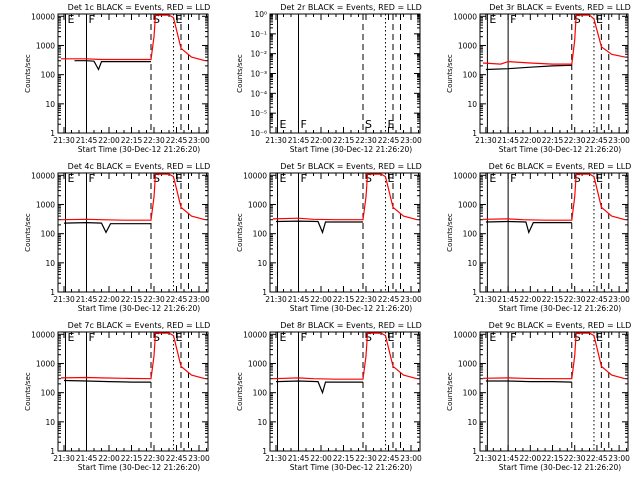 The height and width of the screenshot is (480, 640). What do you see at coordinates (139, 166) in the screenshot?
I see `panel-title: Det 4c BLACK = Events, RED = LLD` at bounding box center [139, 166].